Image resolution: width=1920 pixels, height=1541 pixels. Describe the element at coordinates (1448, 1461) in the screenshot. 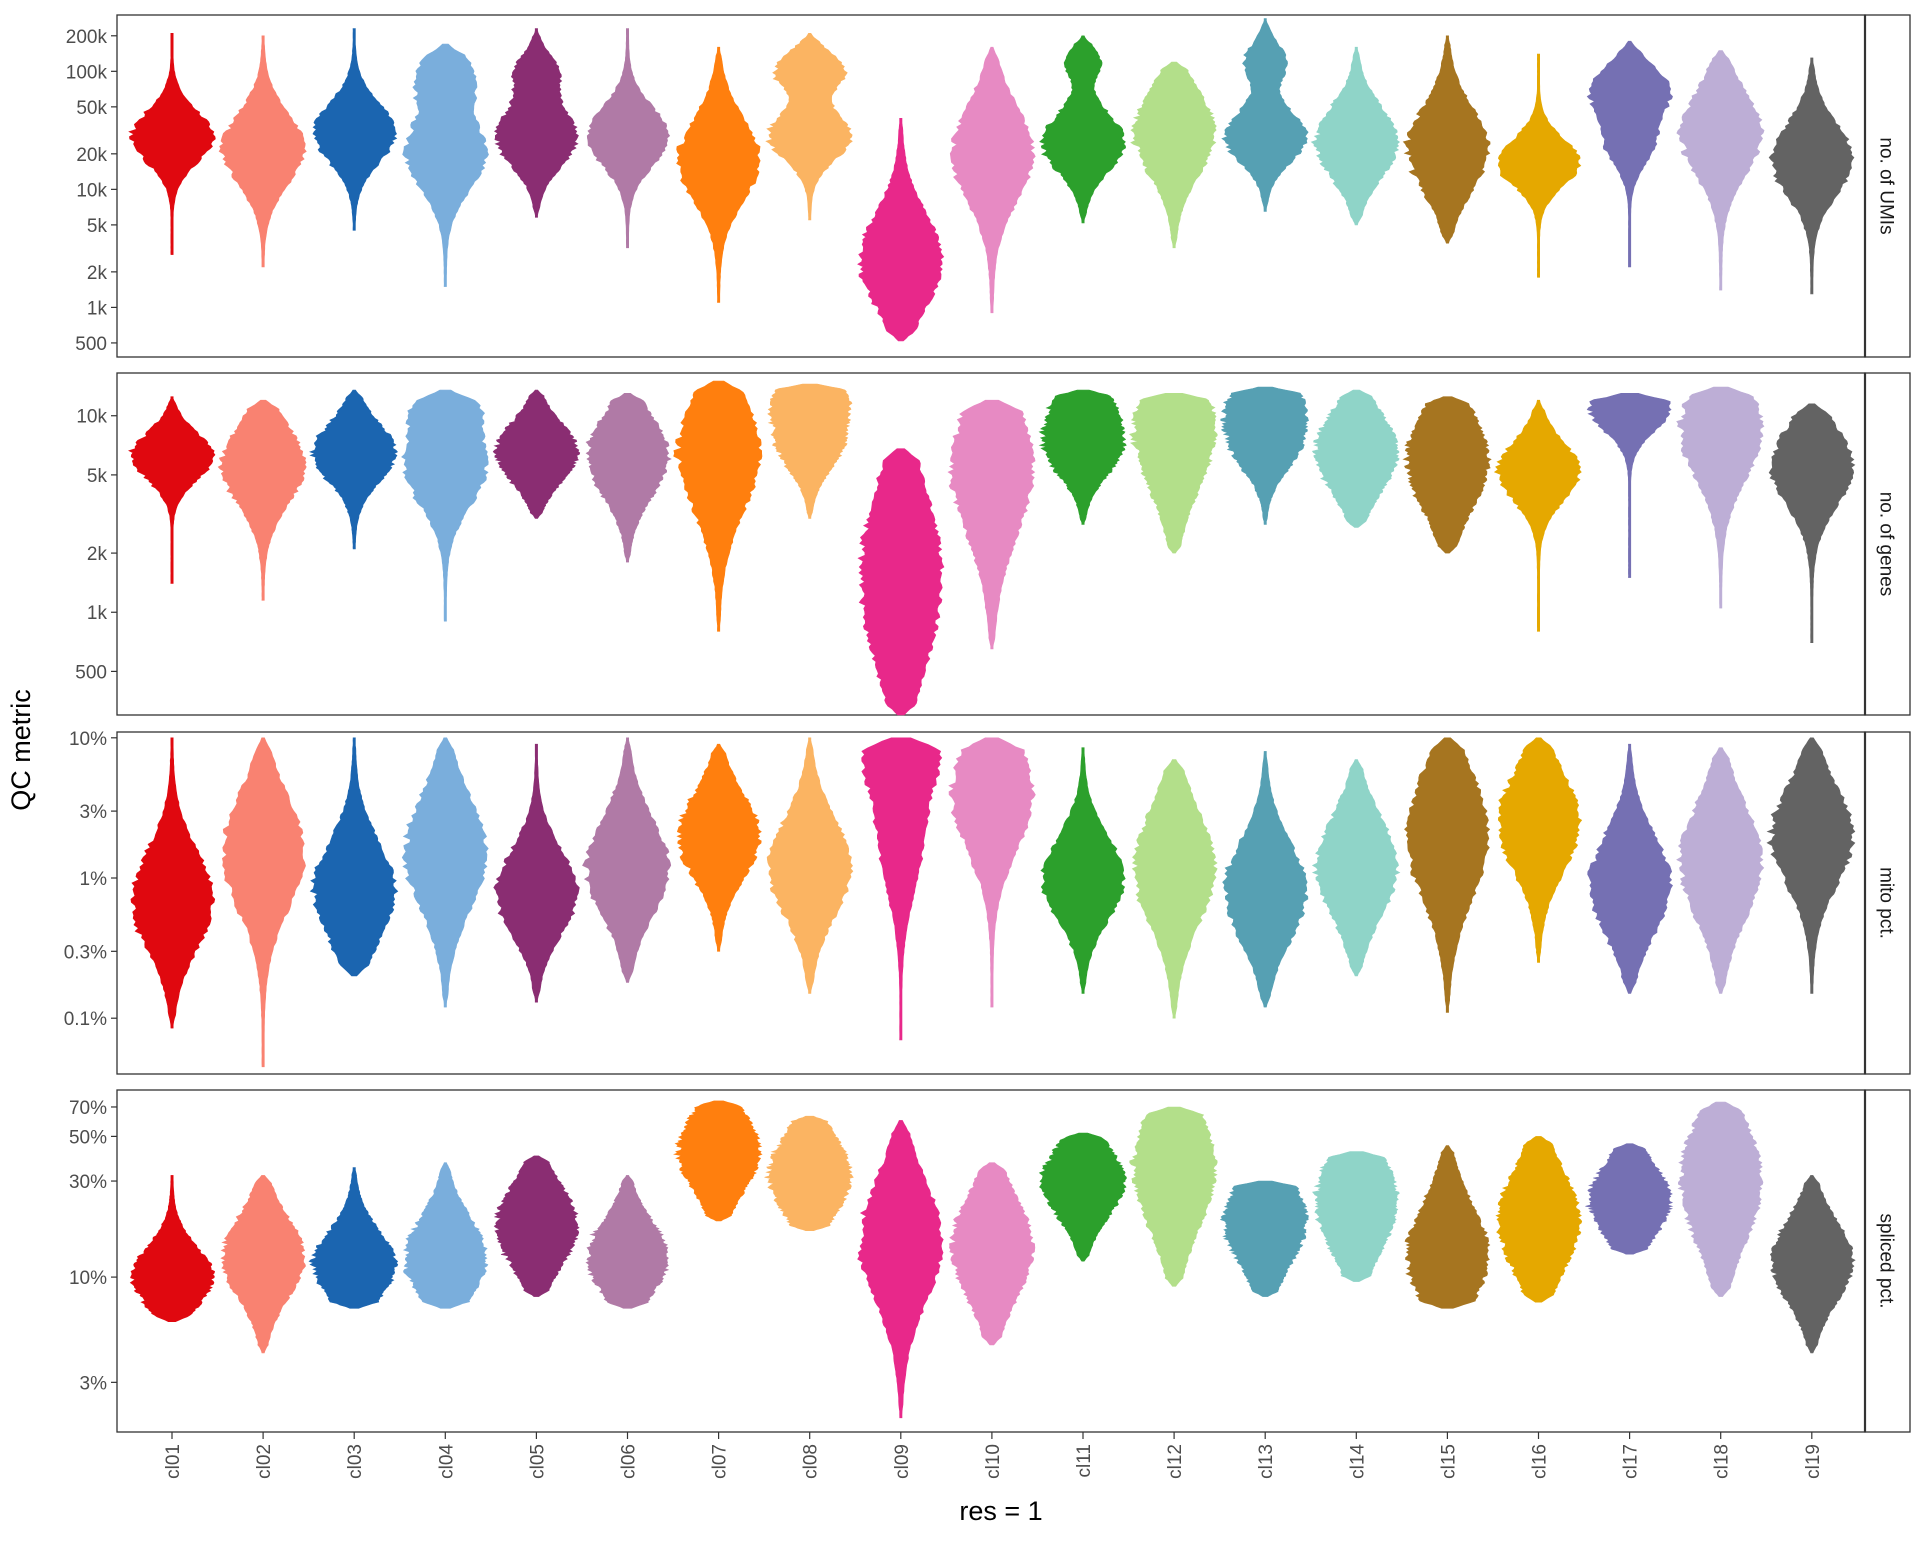

I see `x-tick-label: cl15` at that location.